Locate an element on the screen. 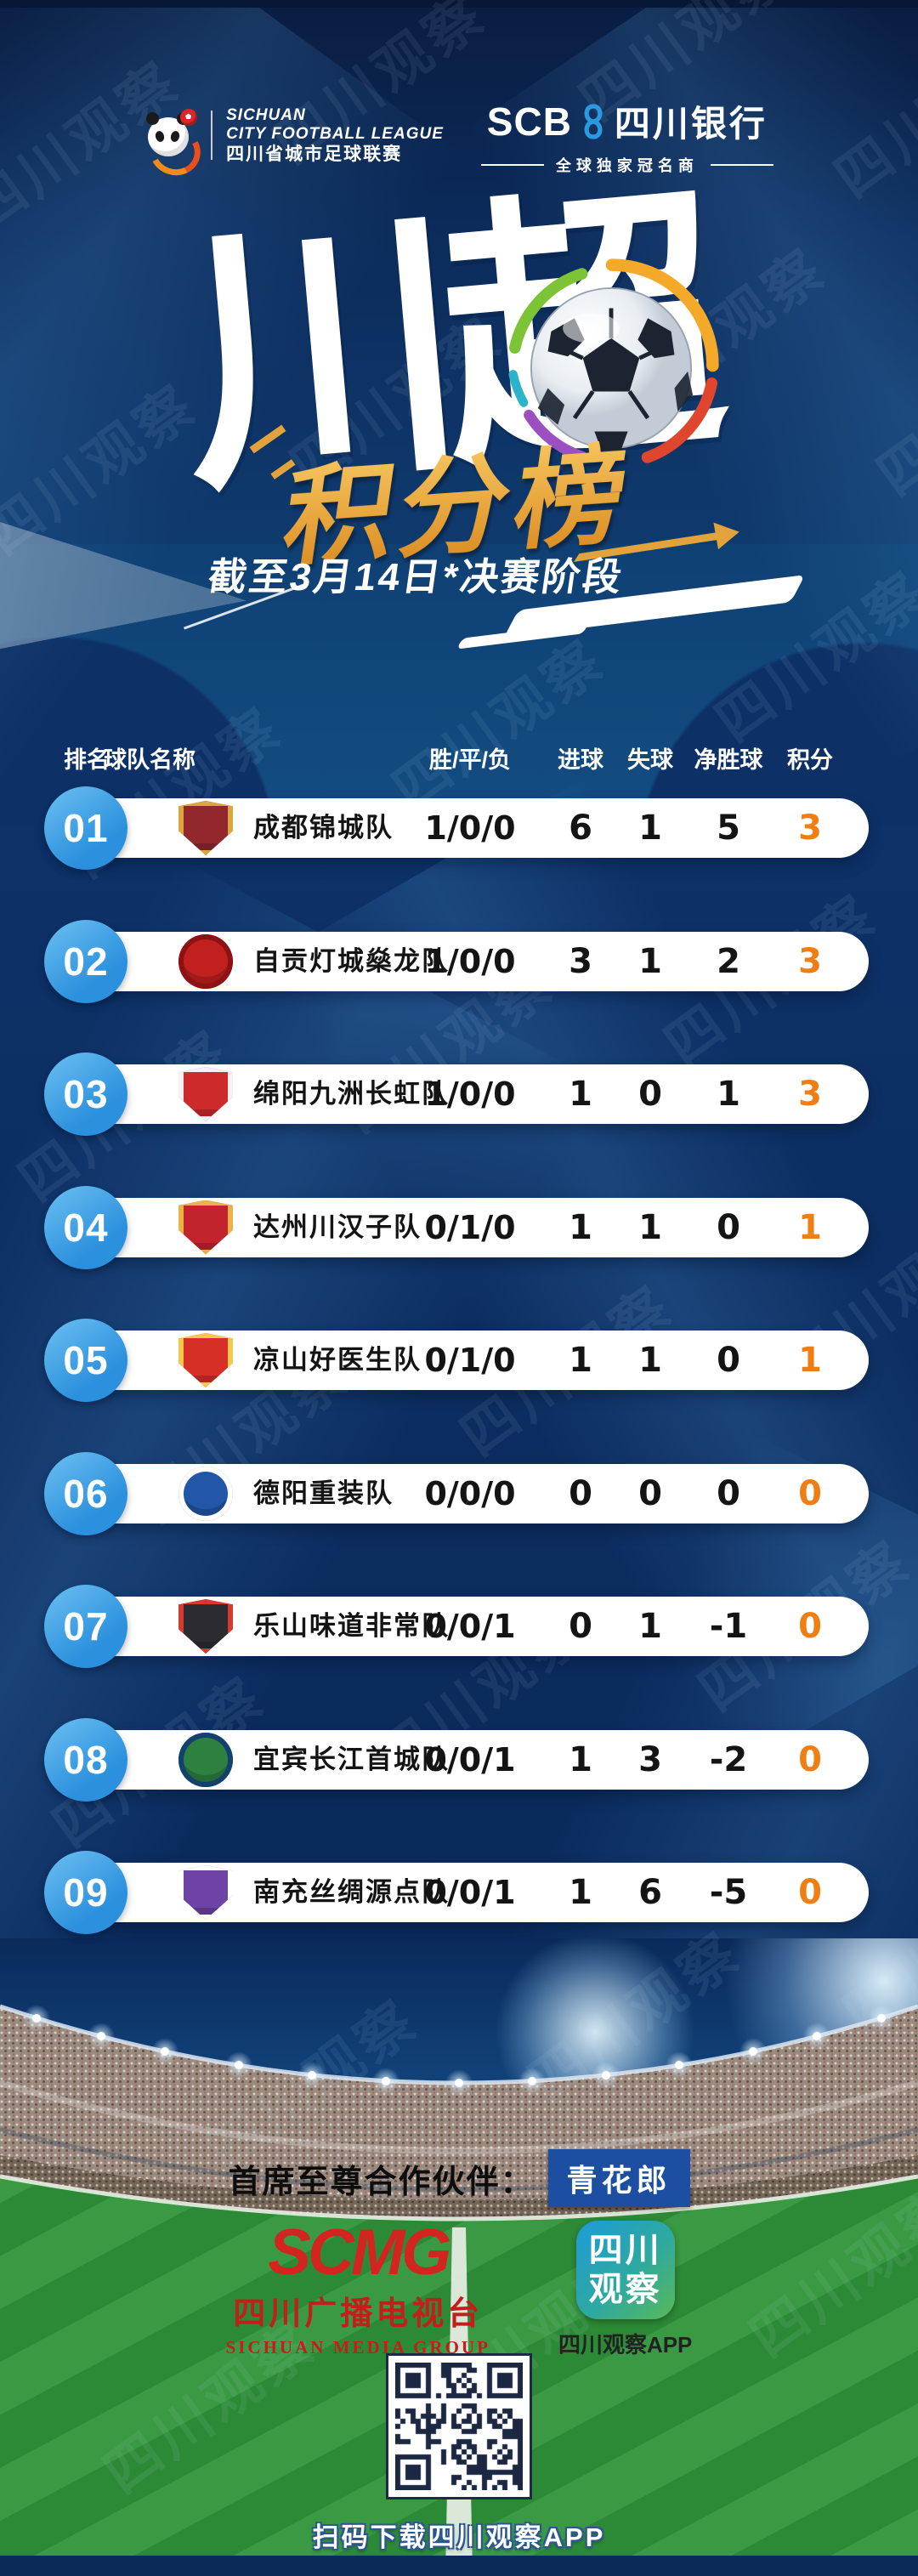  rank-badge: 01 is located at coordinates (86, 828).